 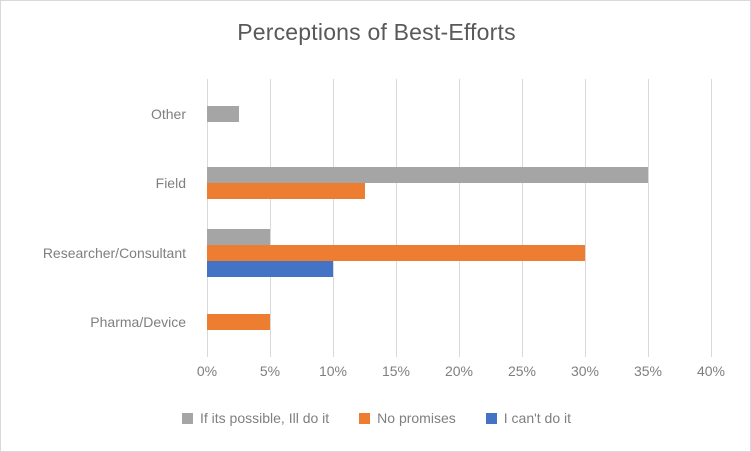 What do you see at coordinates (207, 371) in the screenshot?
I see `x-axis-tick-label: 0%` at bounding box center [207, 371].